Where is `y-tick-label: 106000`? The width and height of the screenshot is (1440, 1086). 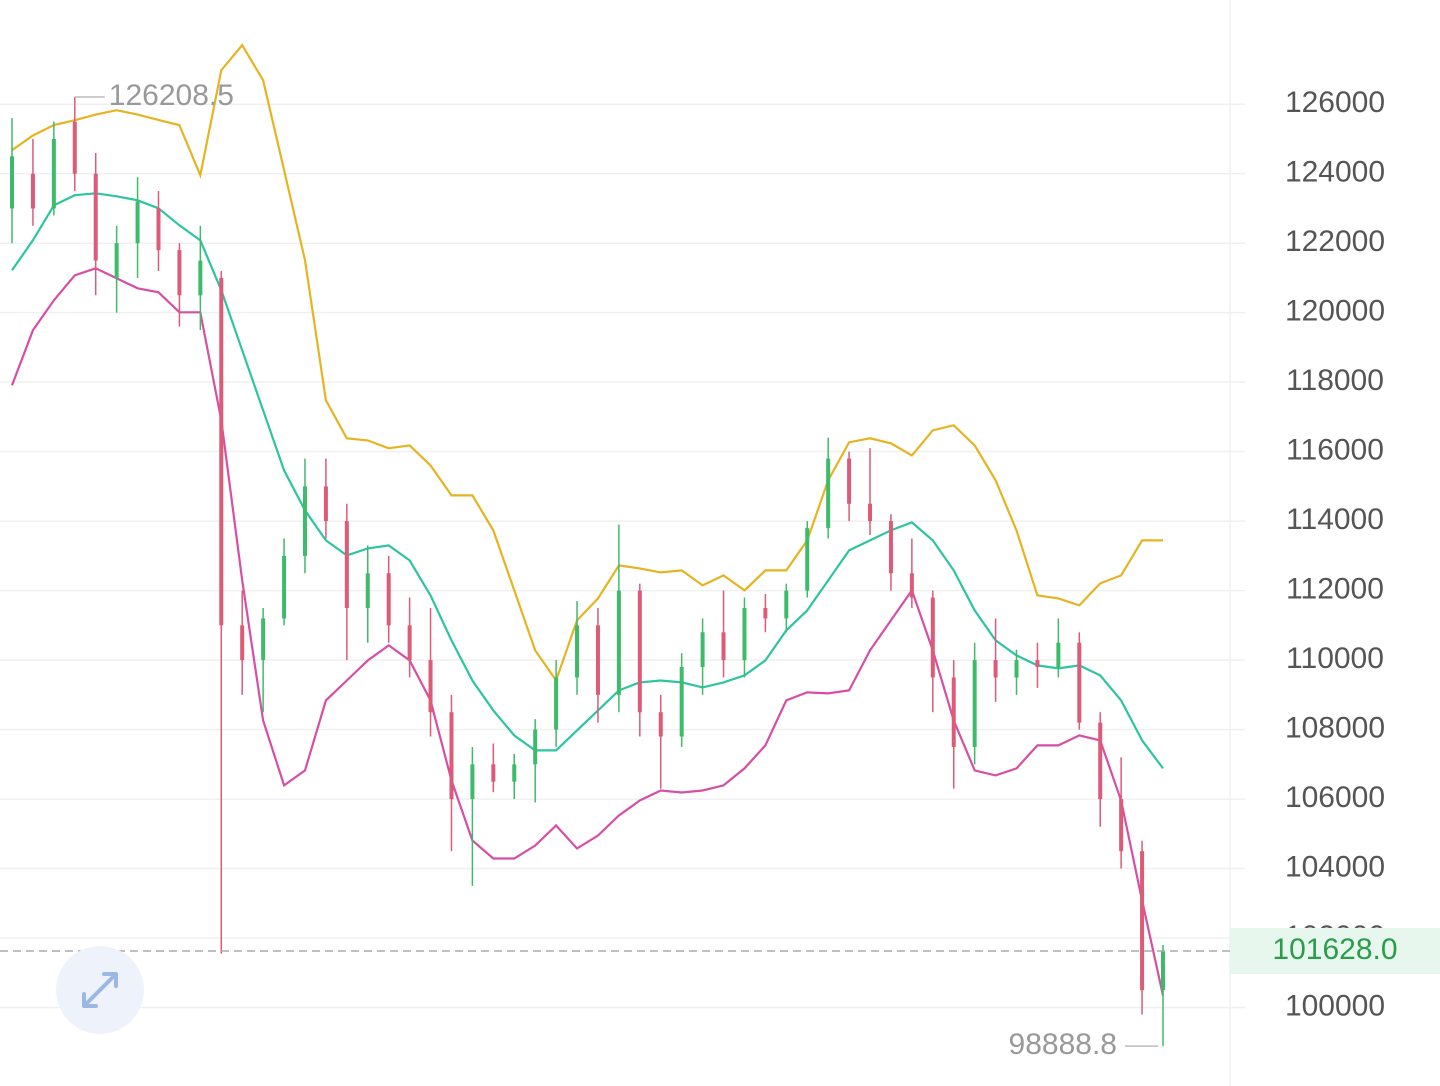 y-tick-label: 106000 is located at coordinates (1335, 797).